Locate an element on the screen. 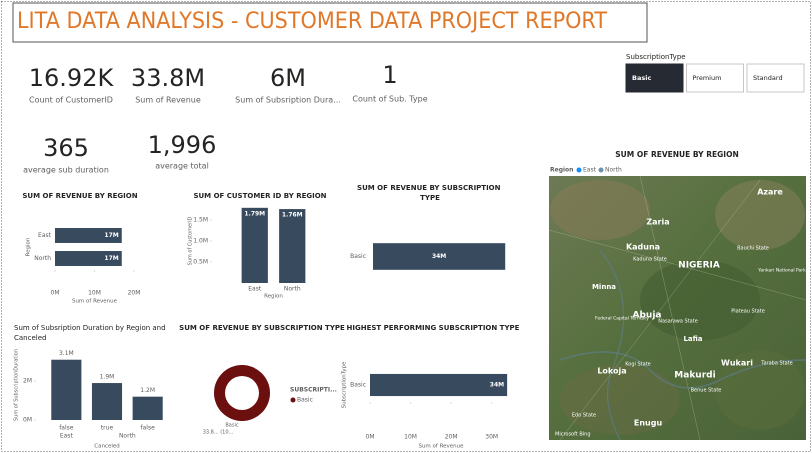 This screenshot has height=453, width=812. card-value: 16.92K is located at coordinates (72, 78).